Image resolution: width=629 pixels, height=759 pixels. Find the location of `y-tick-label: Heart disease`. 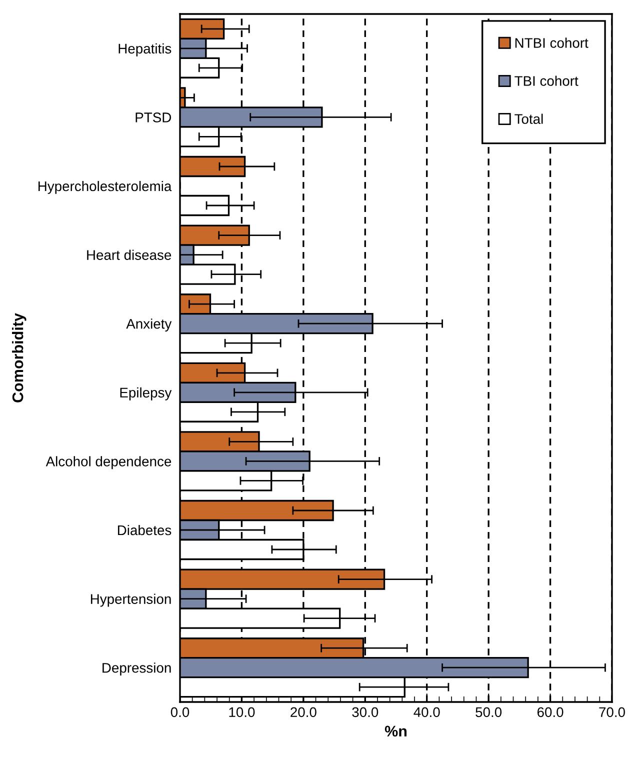

y-tick-label: Heart disease is located at coordinates (129, 255).